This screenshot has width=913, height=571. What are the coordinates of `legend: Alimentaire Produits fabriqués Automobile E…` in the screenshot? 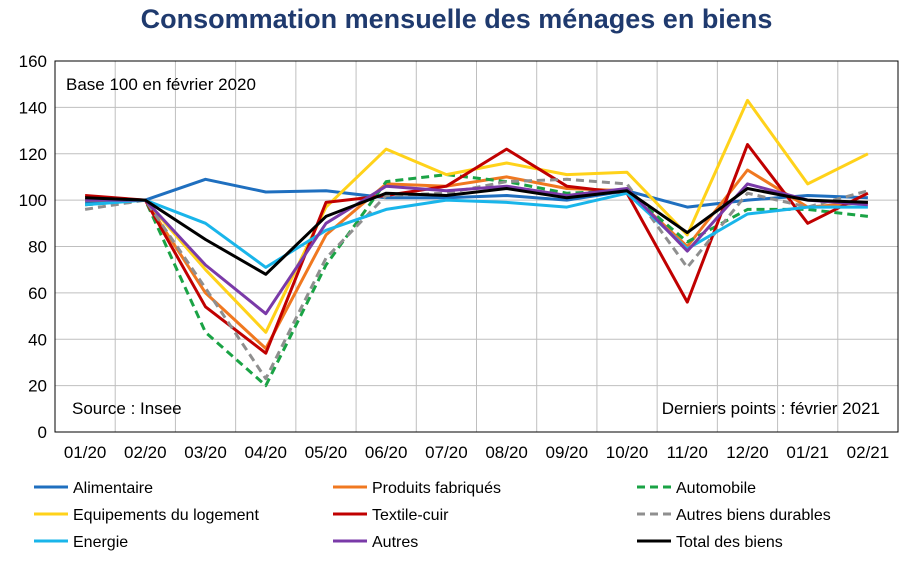 It's located at (432, 515).